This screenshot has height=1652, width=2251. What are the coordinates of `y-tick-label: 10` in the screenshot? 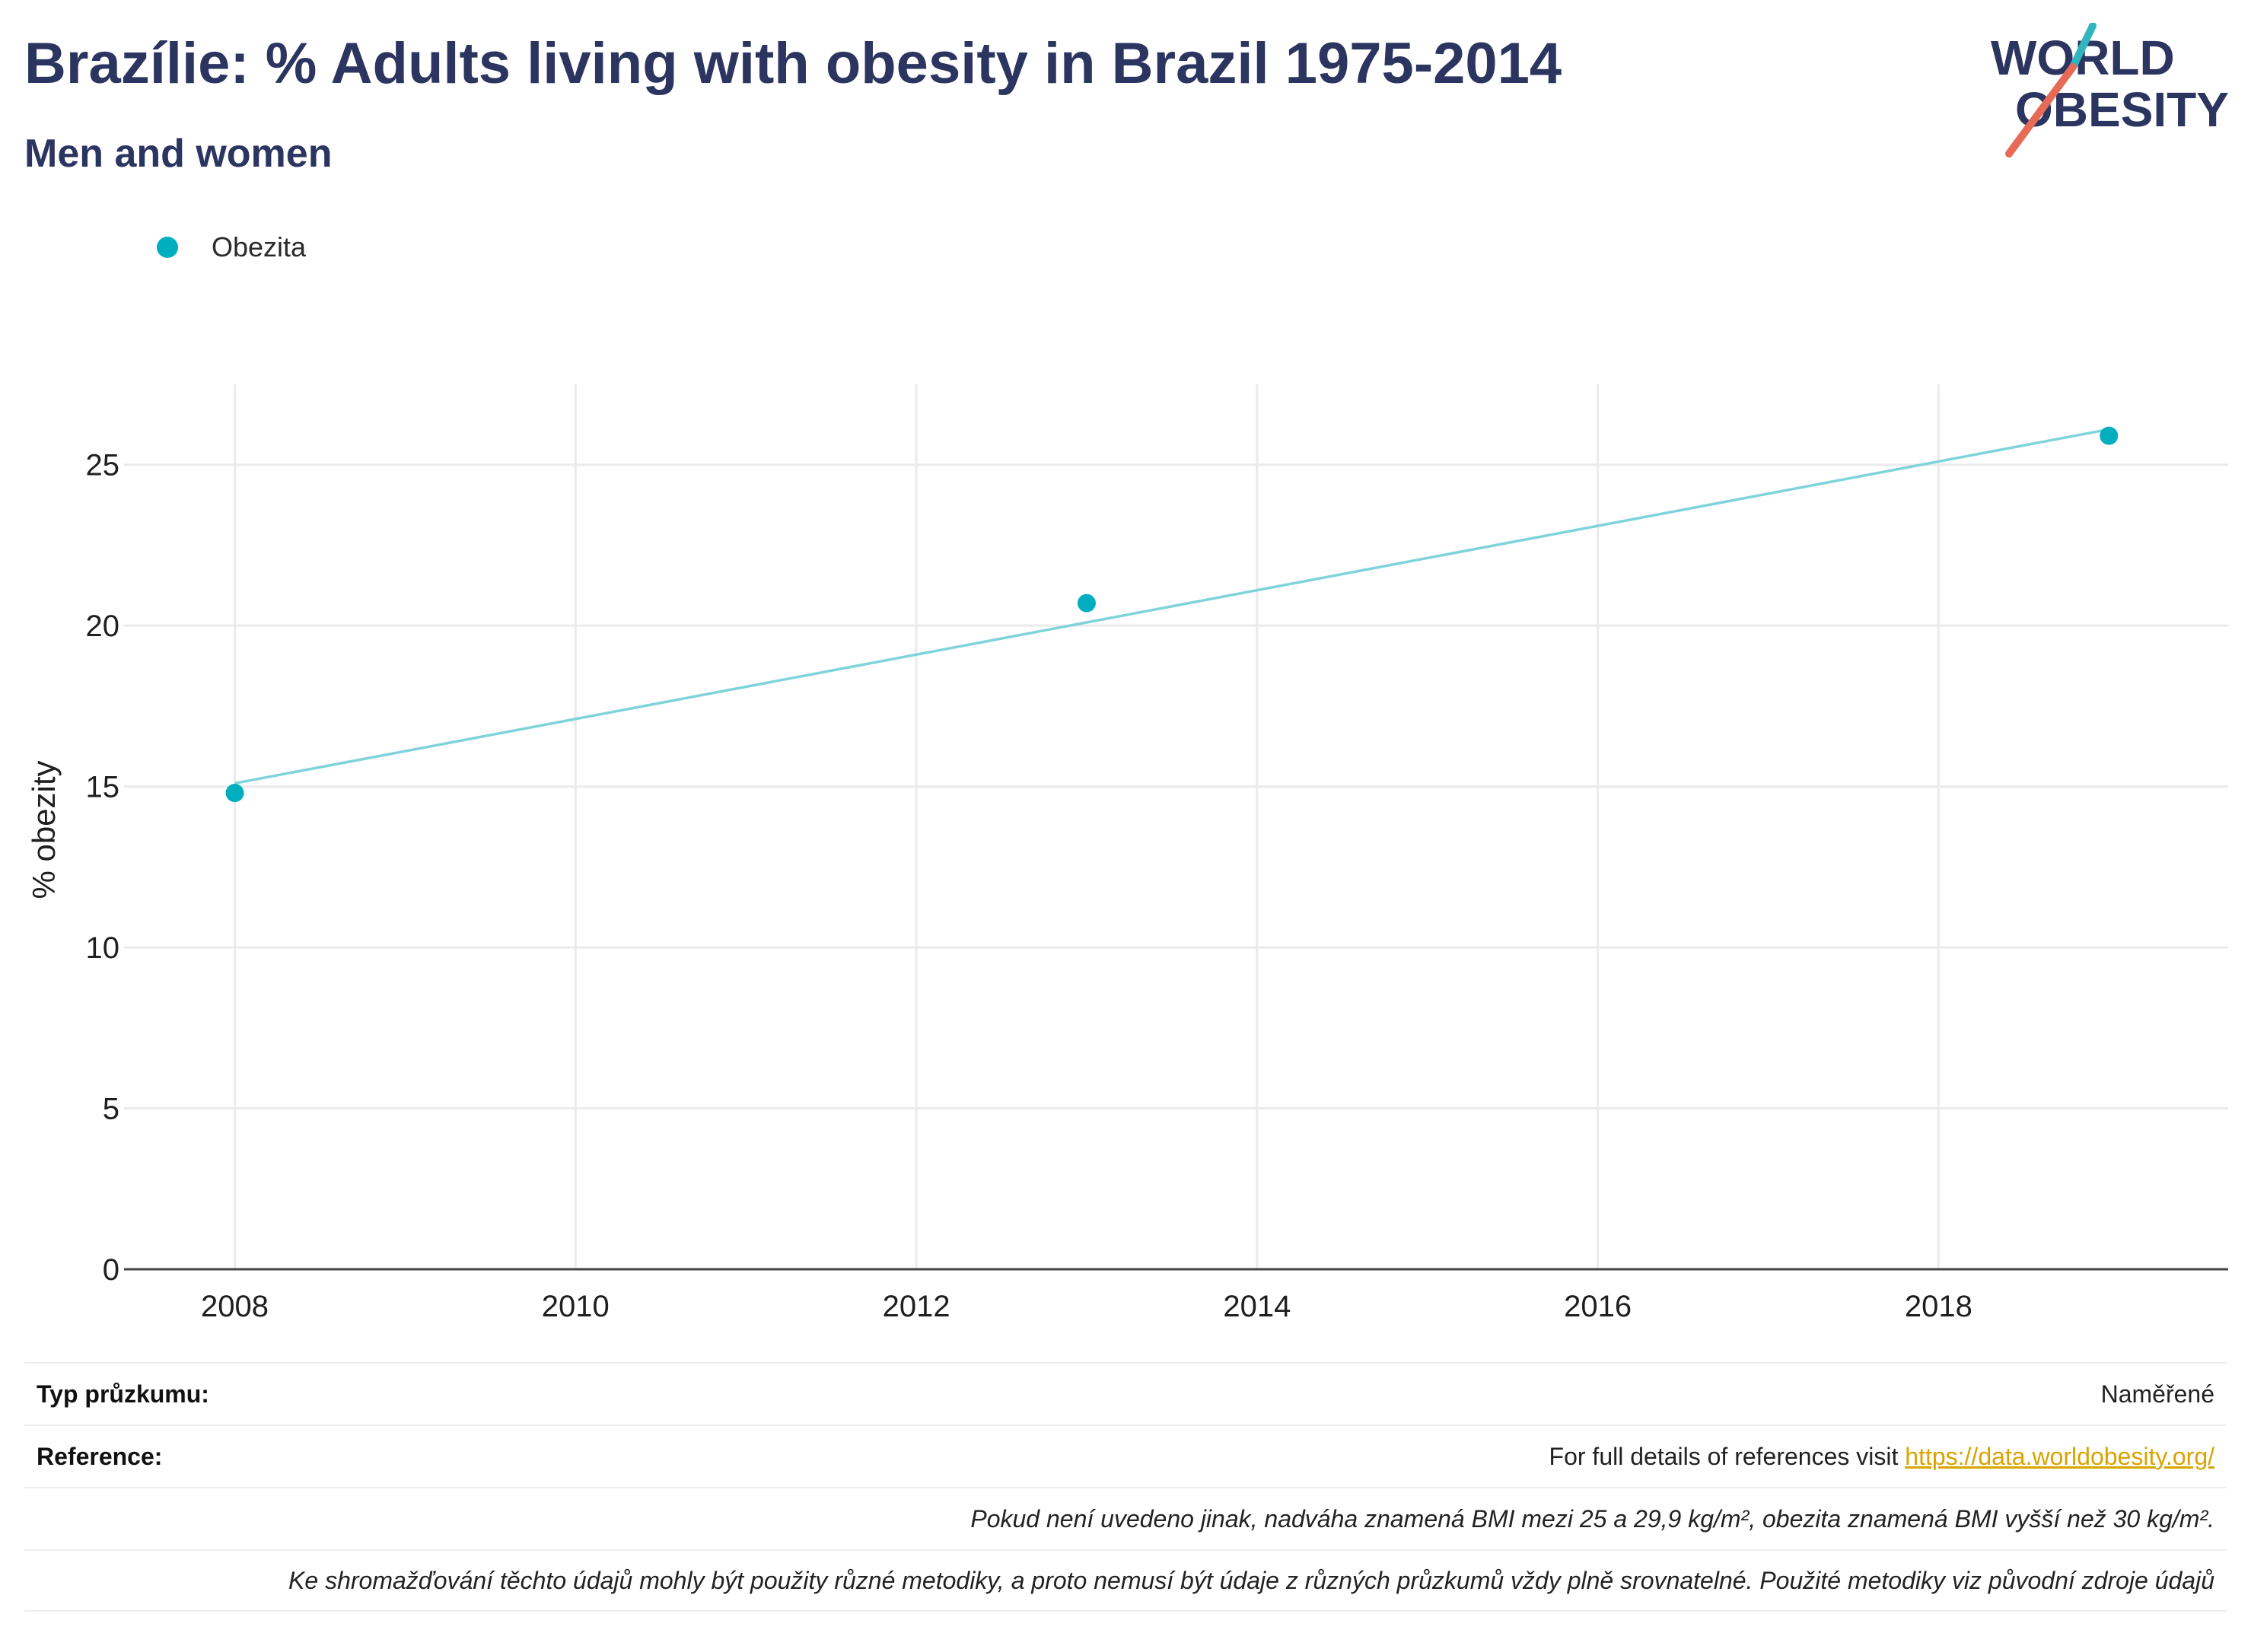 It's located at (103, 948).